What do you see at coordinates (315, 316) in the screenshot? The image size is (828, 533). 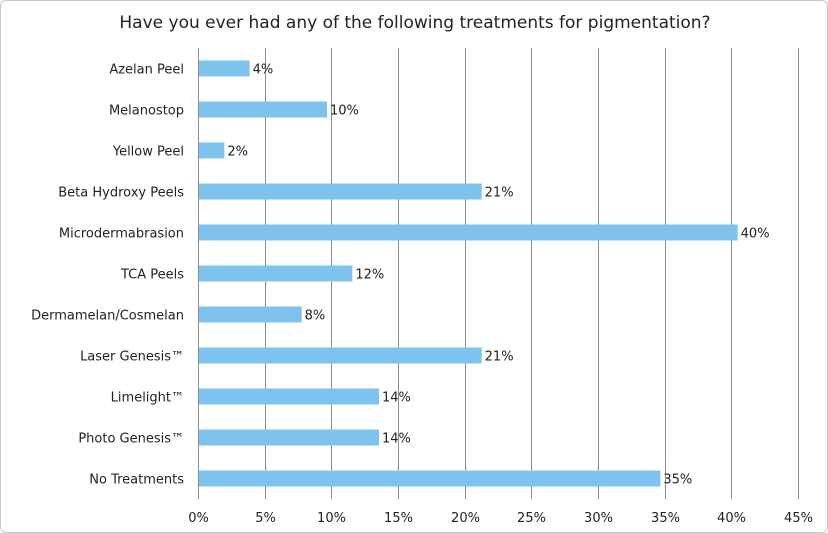 I see `data-label: 8%` at bounding box center [315, 316].